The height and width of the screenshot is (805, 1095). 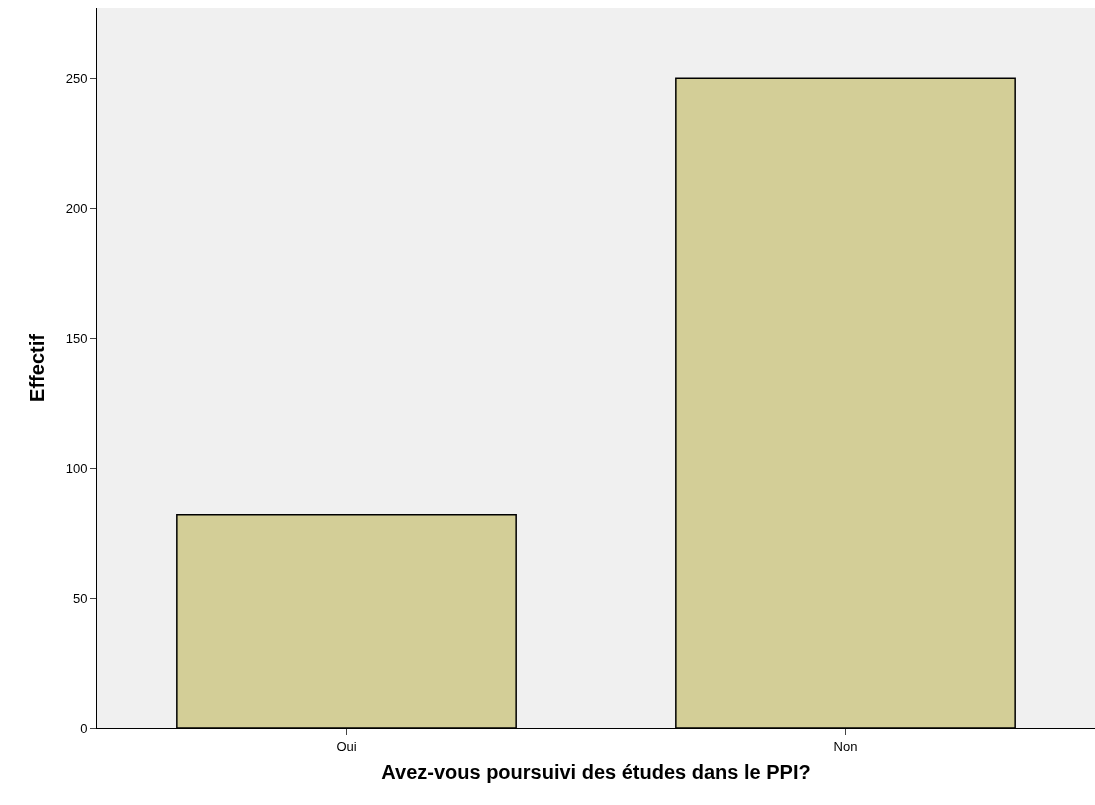 What do you see at coordinates (84, 728) in the screenshot?
I see `y-tick-label: 0` at bounding box center [84, 728].